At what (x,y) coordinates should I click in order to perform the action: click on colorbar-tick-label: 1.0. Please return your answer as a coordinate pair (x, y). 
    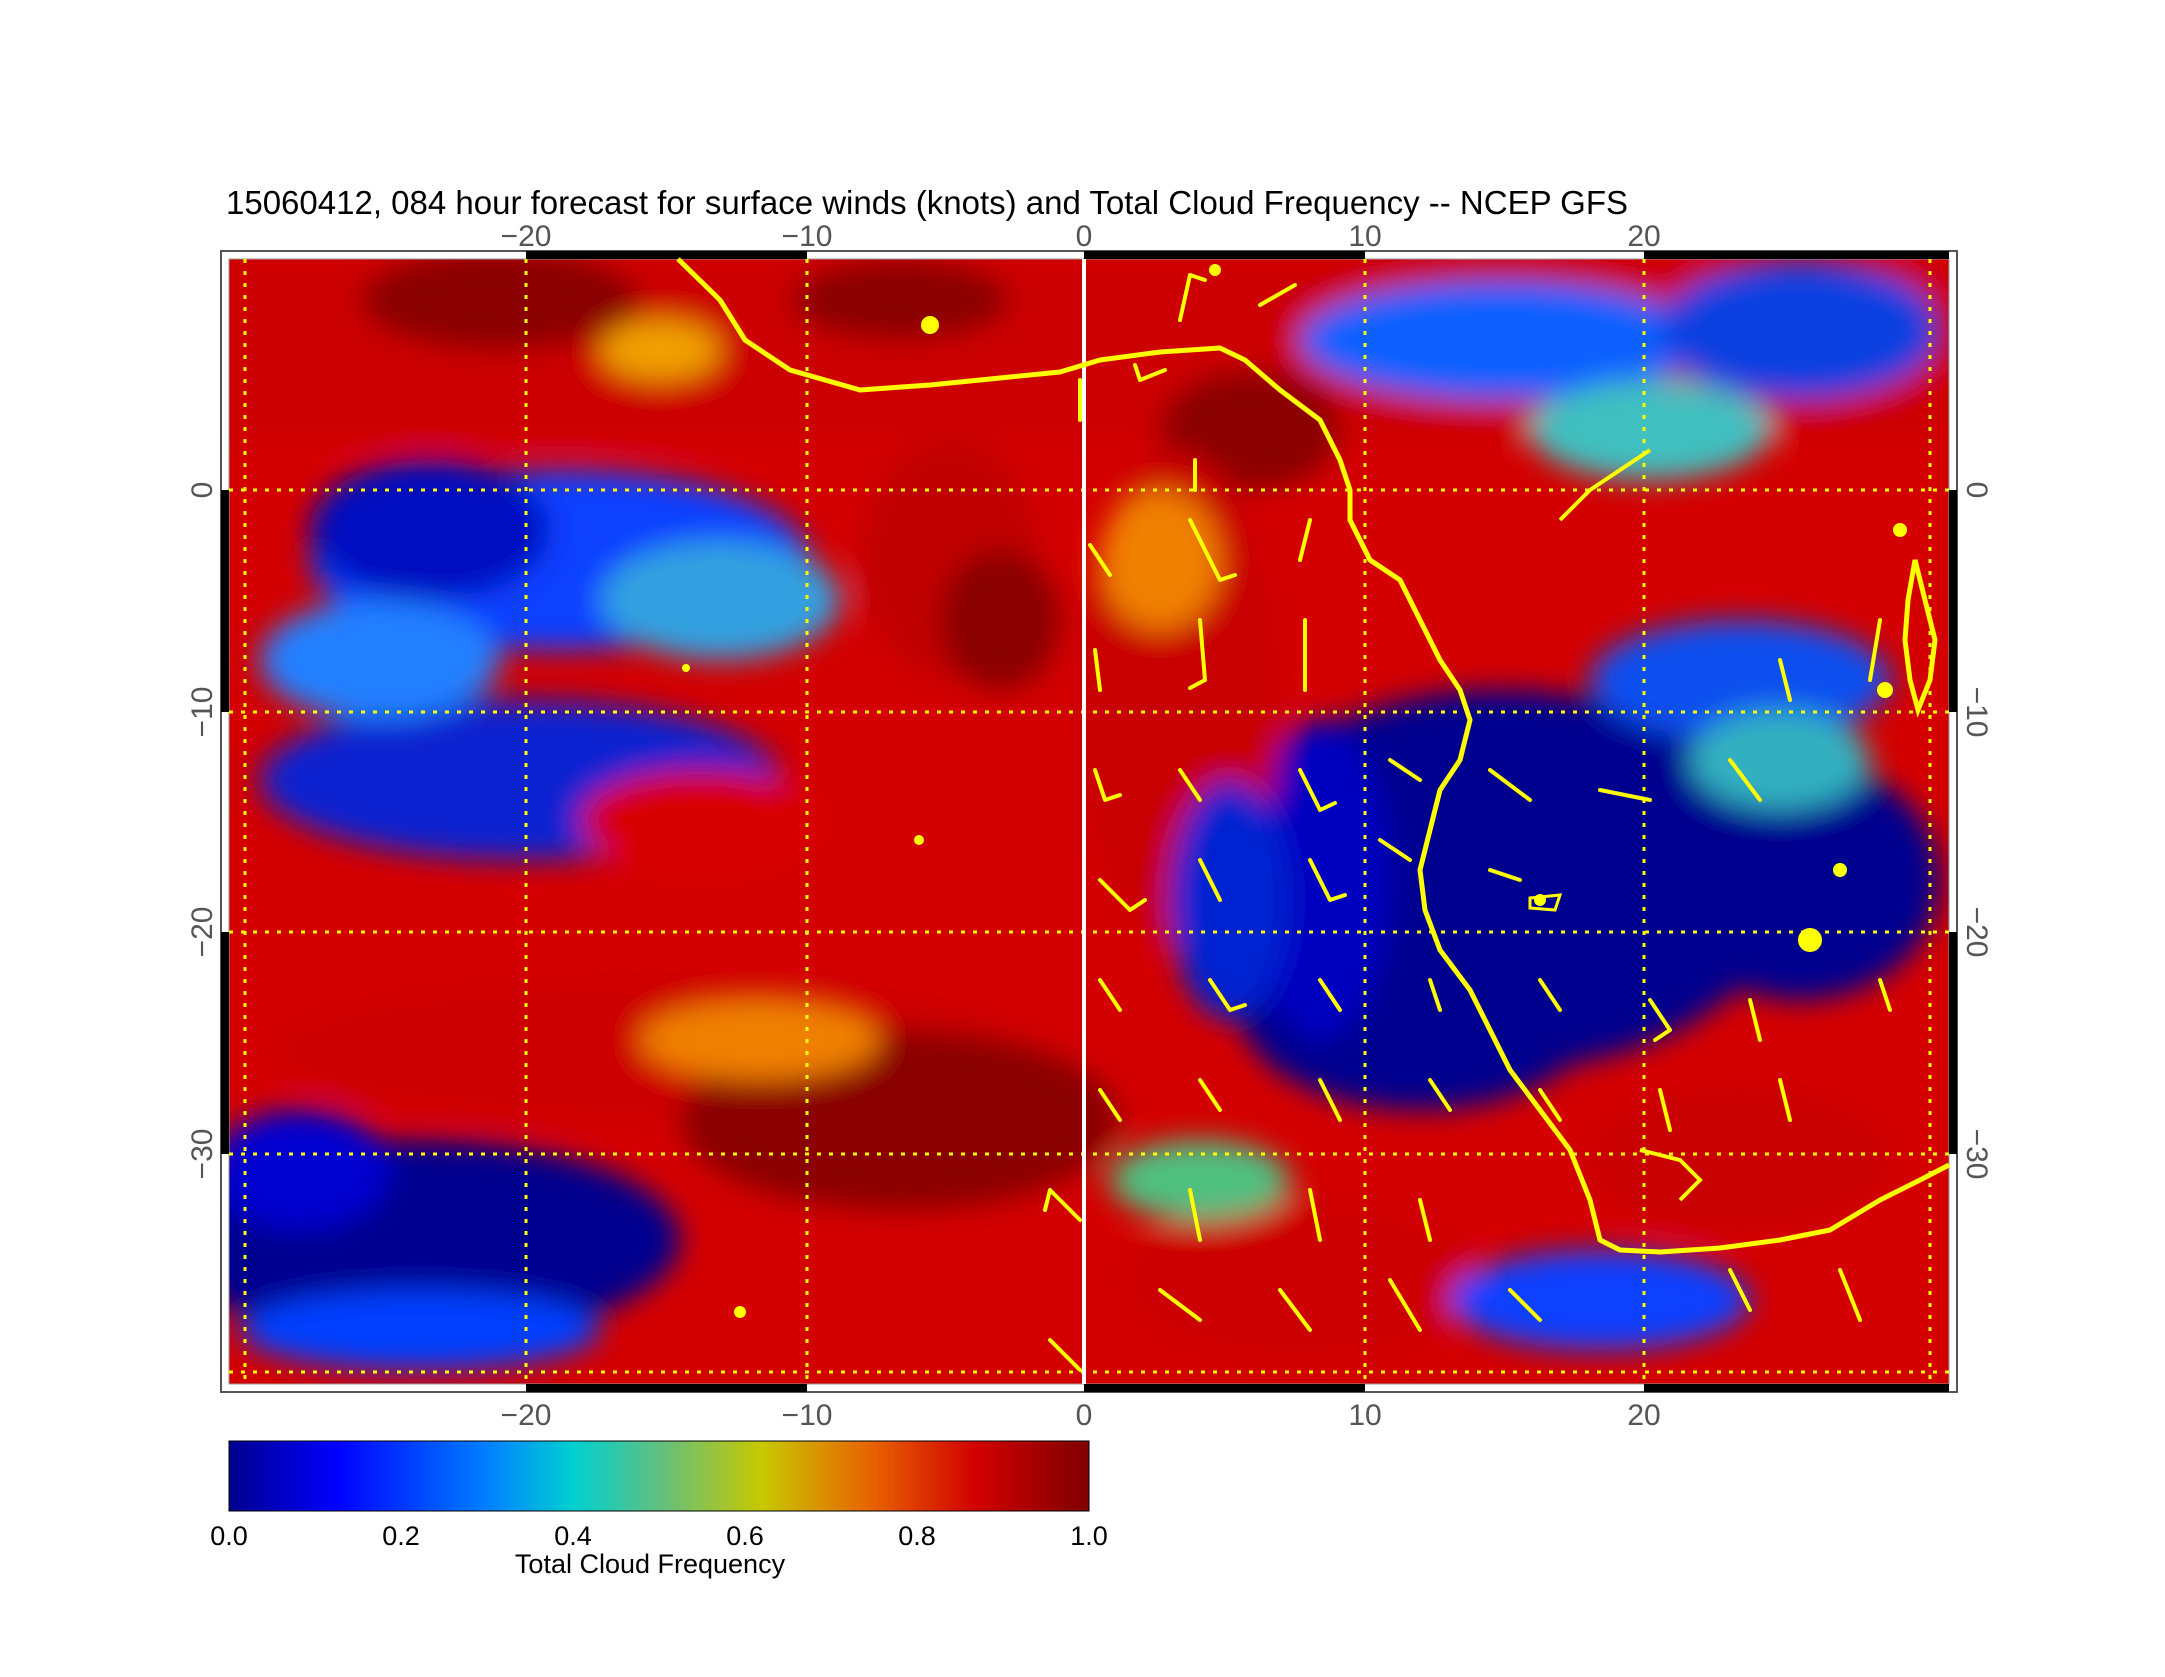
    Looking at the image, I should click on (1089, 1536).